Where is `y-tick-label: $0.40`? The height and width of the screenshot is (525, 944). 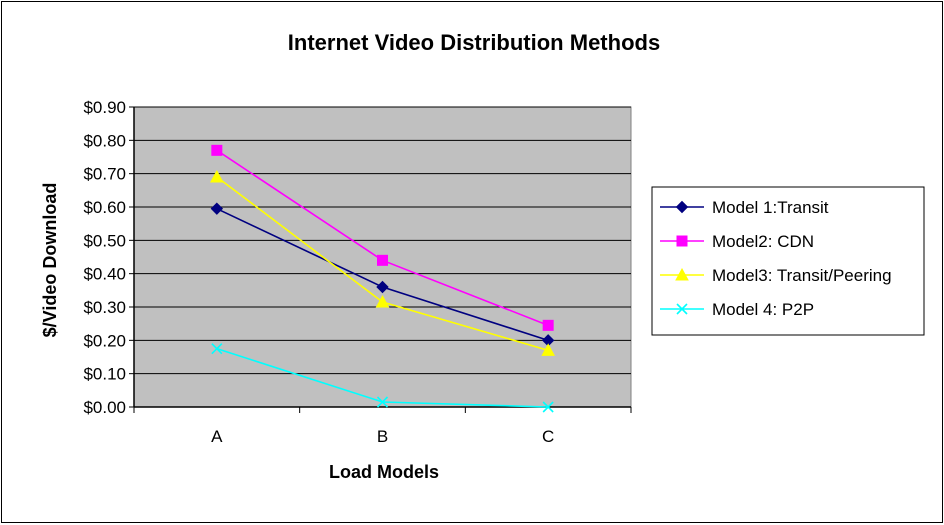
y-tick-label: $0.40 is located at coordinates (104, 274).